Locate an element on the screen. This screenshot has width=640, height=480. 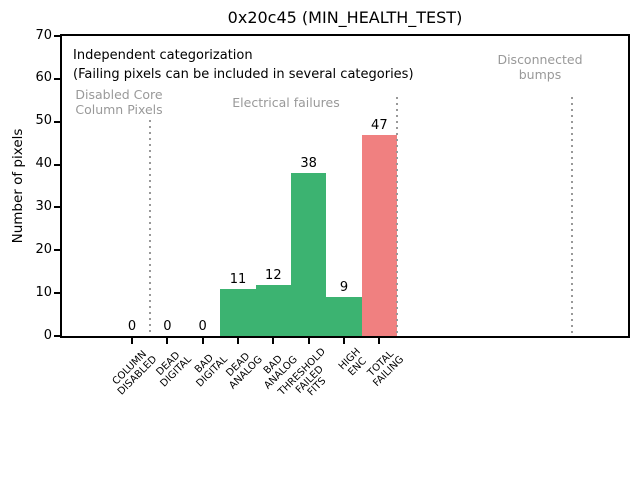
y-axis-tick-label: 30 is located at coordinates (43, 206).